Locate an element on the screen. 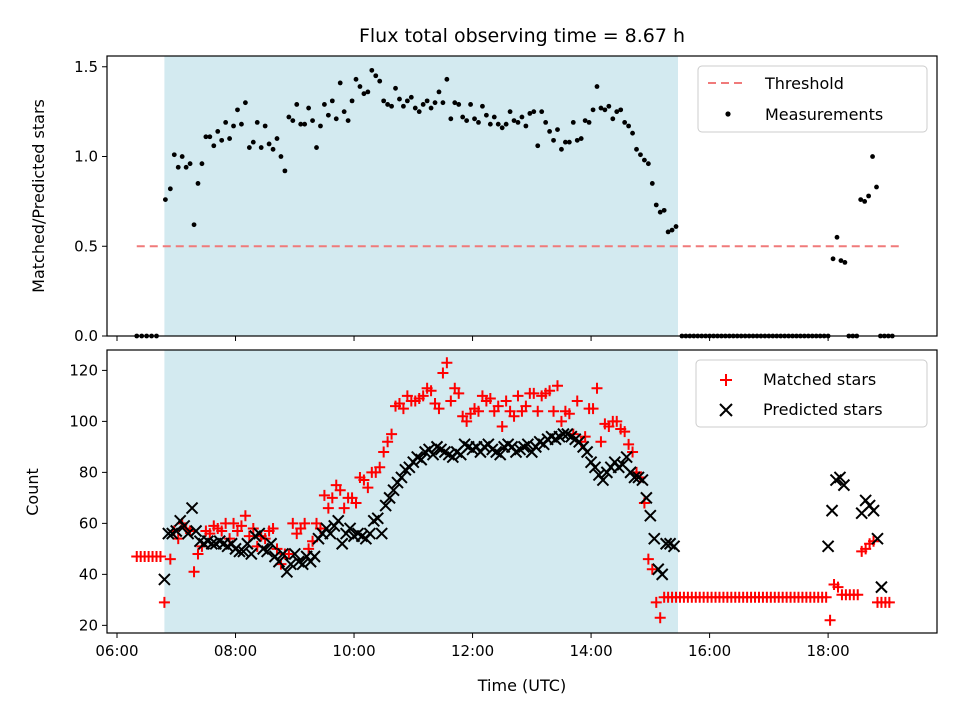  x-tick-label: 10:00 is located at coordinates (353, 651).